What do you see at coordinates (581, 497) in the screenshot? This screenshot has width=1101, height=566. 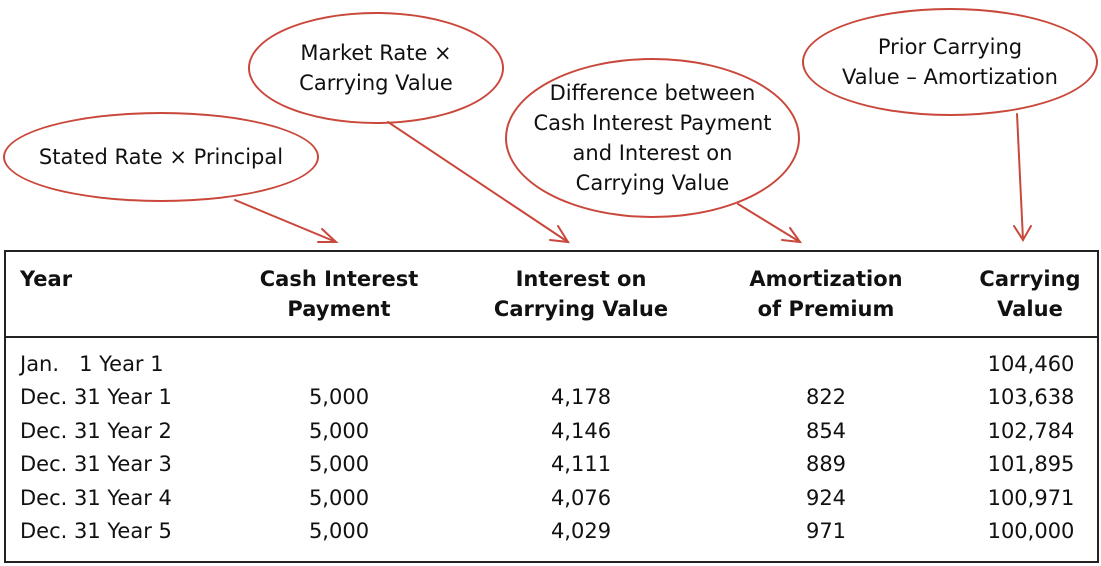 I see `cell-interest-carrying: 4,076` at bounding box center [581, 497].